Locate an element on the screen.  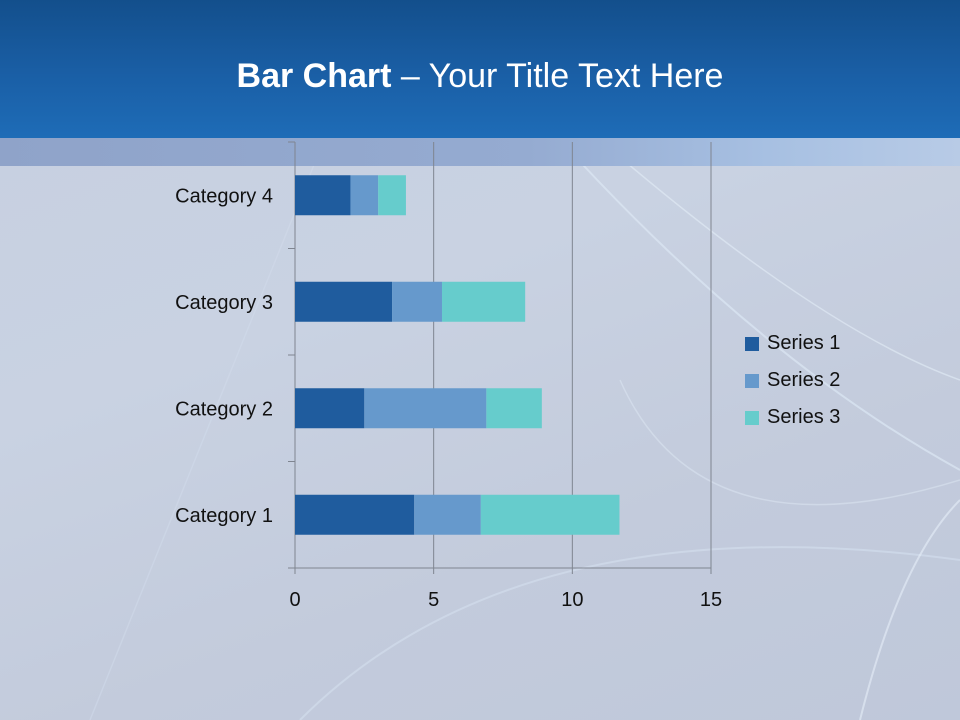
chart-legend: Series 1 Series 2 Series 3 is located at coordinates (792, 380).